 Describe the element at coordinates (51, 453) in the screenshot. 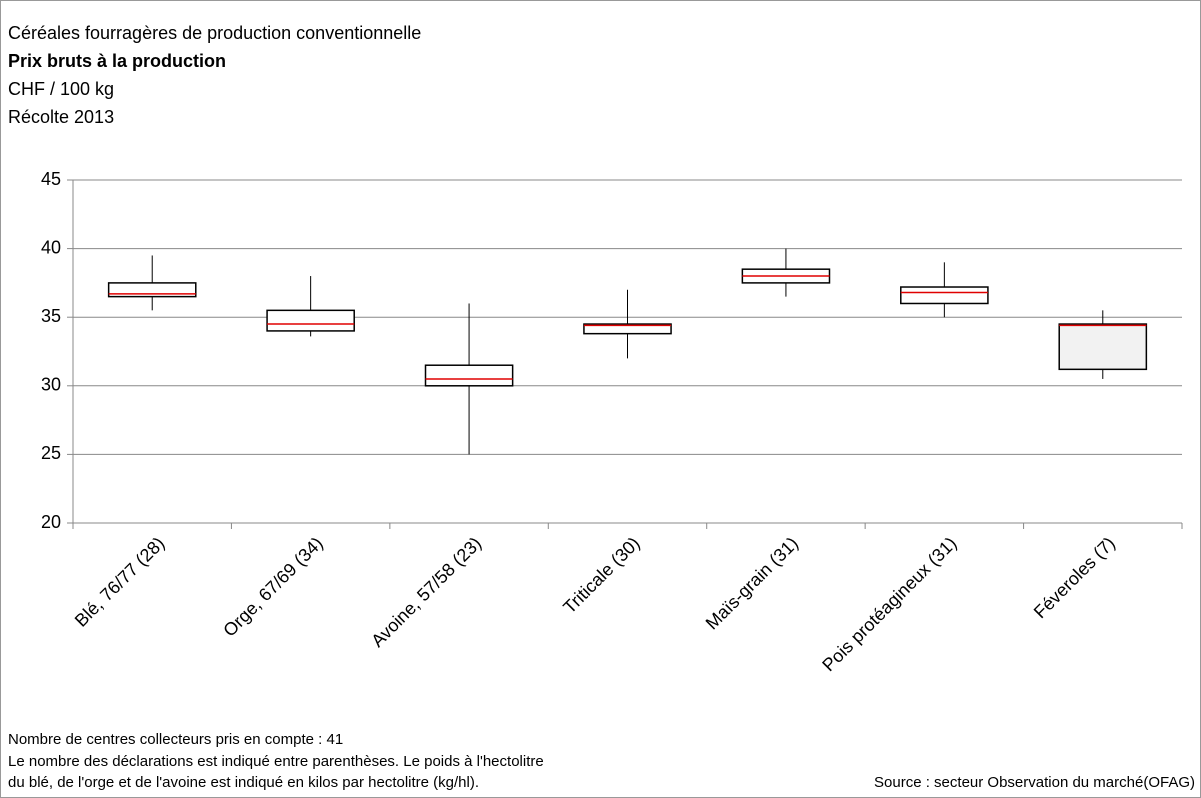

I see `y-tick-label: 25` at that location.